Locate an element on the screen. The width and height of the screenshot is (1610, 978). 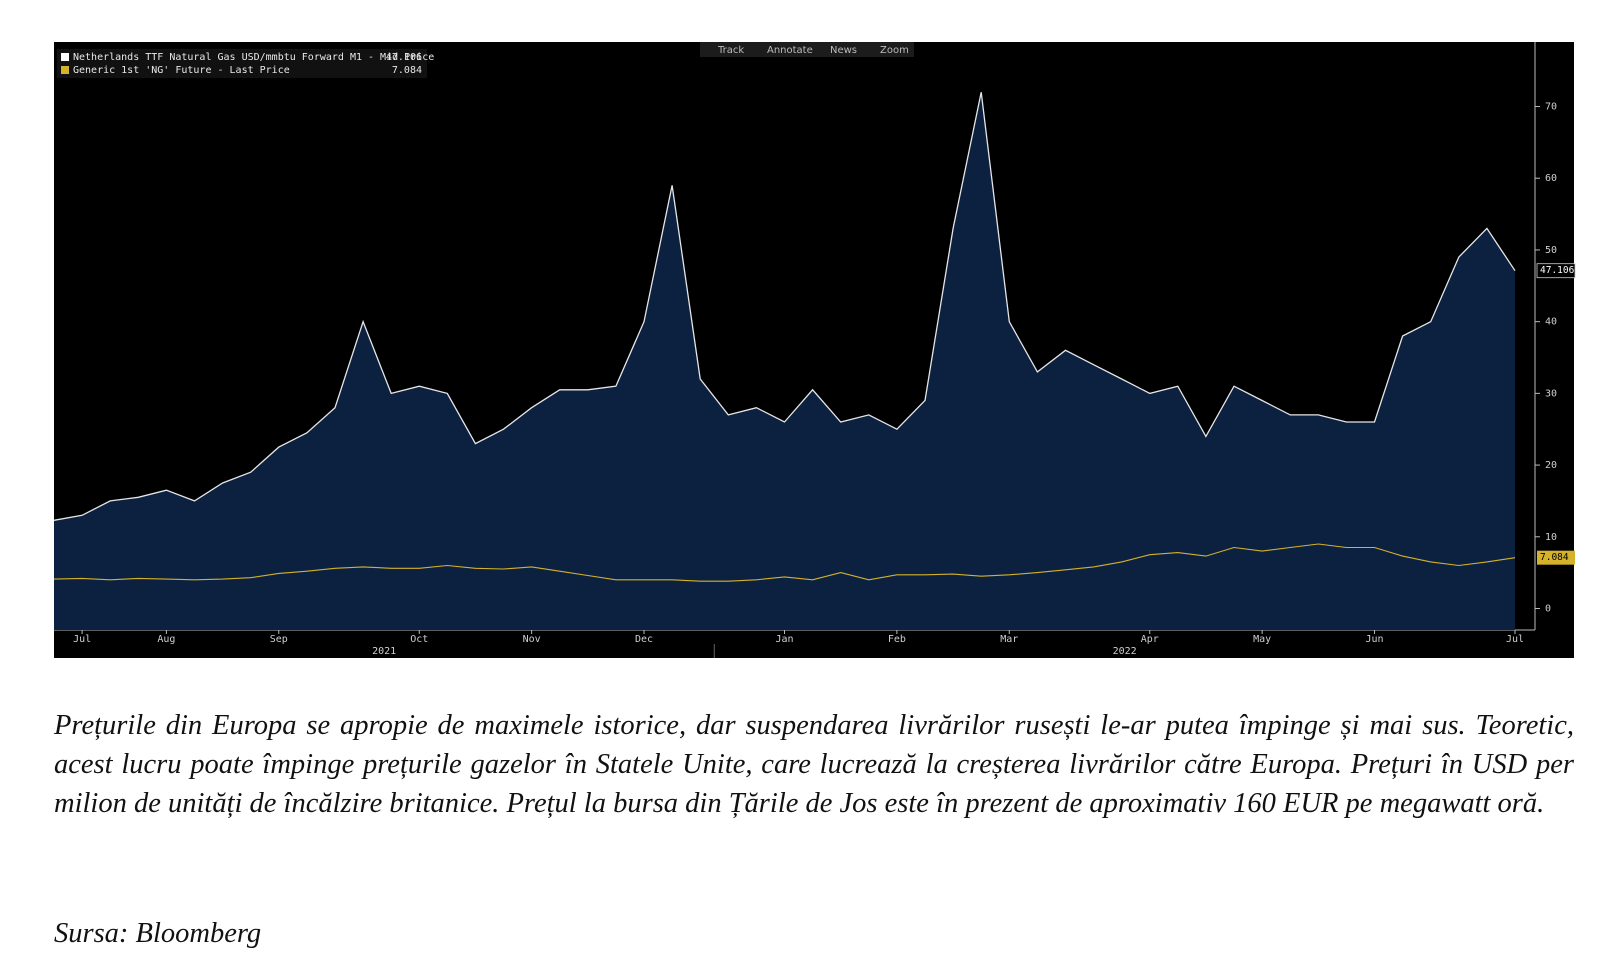
x-tick-label: Feb is located at coordinates (897, 639).